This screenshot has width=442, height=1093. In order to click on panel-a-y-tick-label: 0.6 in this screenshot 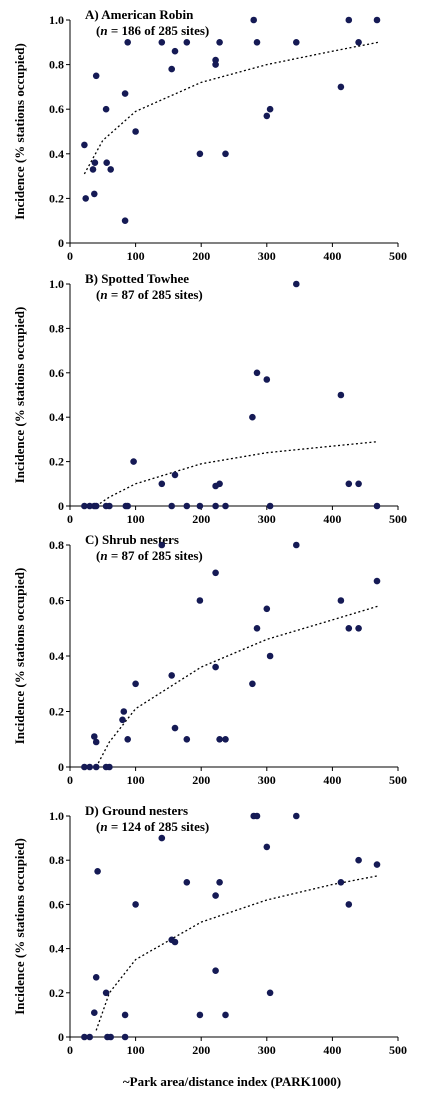, I will do `click(56, 109)`.